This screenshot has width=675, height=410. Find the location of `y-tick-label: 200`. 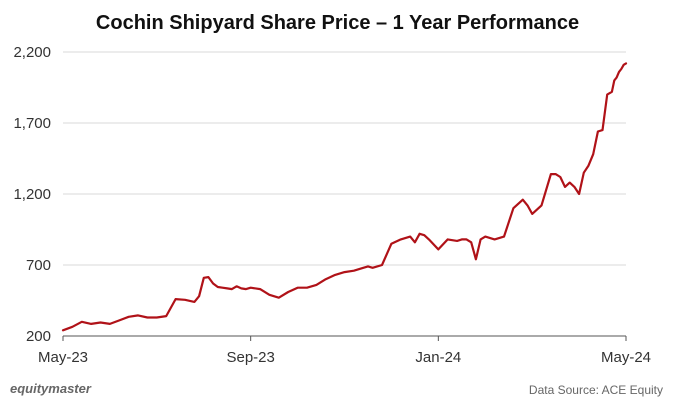

y-tick-label: 200 is located at coordinates (38, 336).